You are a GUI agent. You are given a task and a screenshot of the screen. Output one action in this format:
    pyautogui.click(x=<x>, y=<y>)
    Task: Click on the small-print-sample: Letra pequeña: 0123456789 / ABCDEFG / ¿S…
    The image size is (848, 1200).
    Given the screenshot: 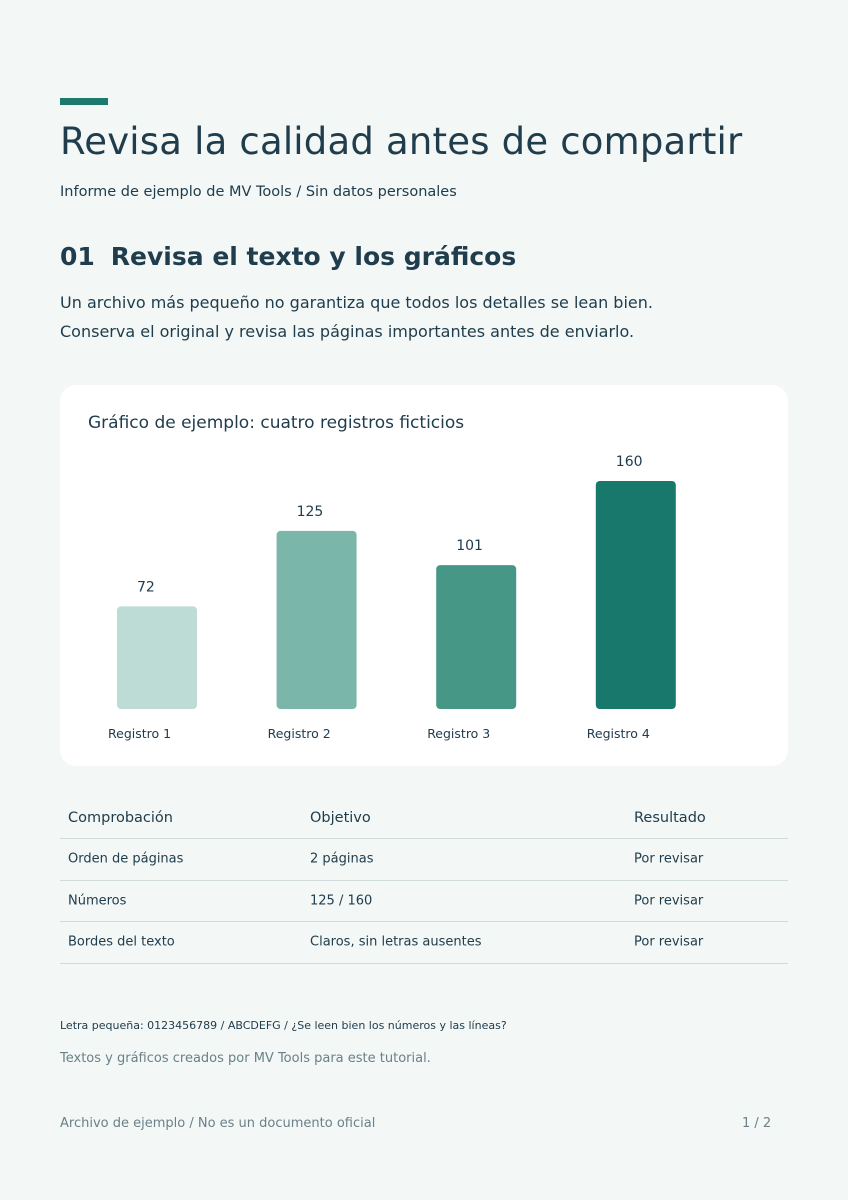 What is the action you would take?
    pyautogui.click(x=283, y=1025)
    